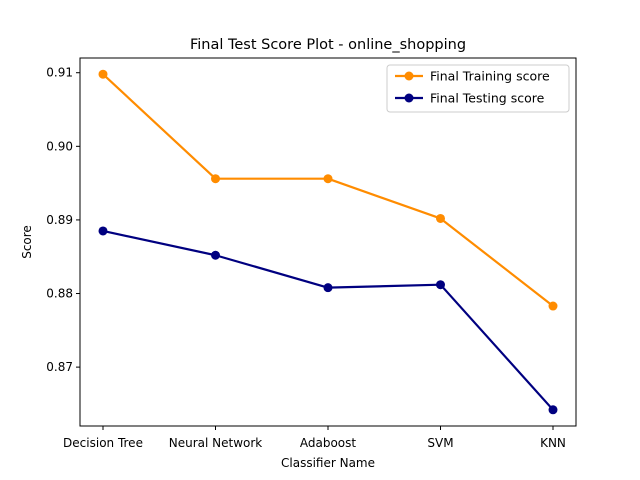 This screenshot has width=640, height=480. Describe the element at coordinates (553, 443) in the screenshot. I see `x-tick-label: KNN` at that location.